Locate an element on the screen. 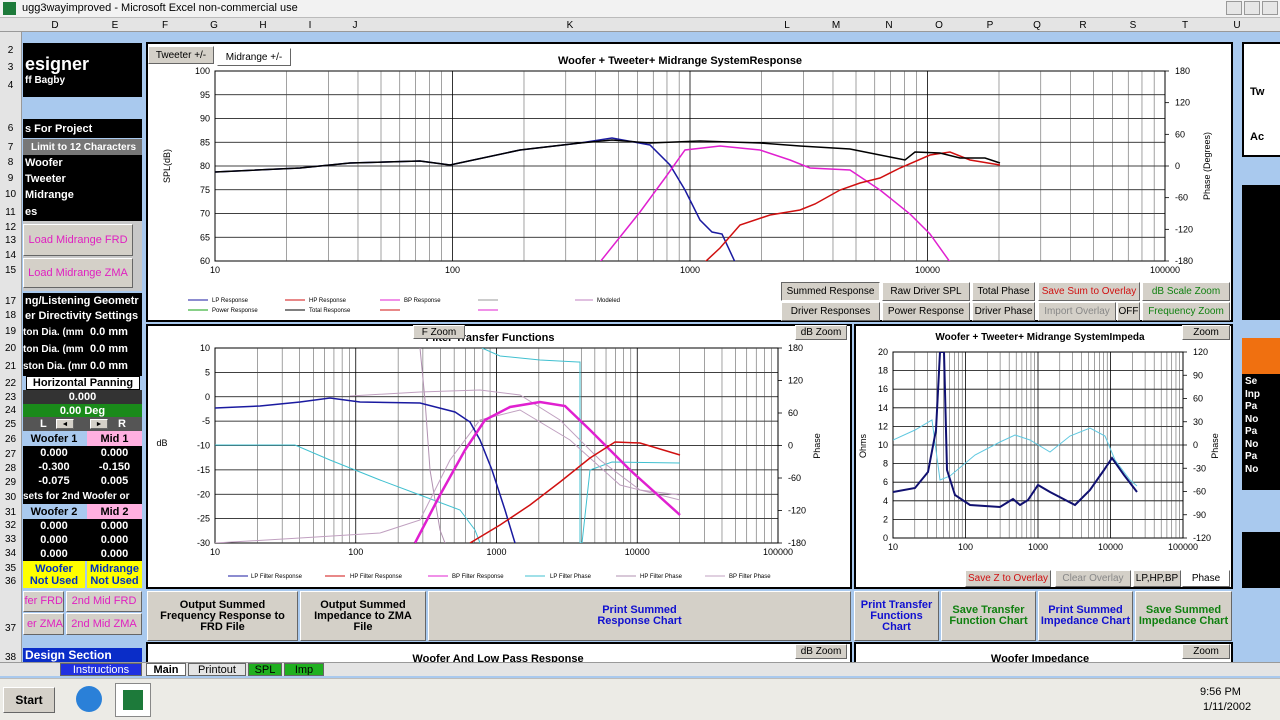  driver-phase-button: Driver Phase is located at coordinates (1003, 311).